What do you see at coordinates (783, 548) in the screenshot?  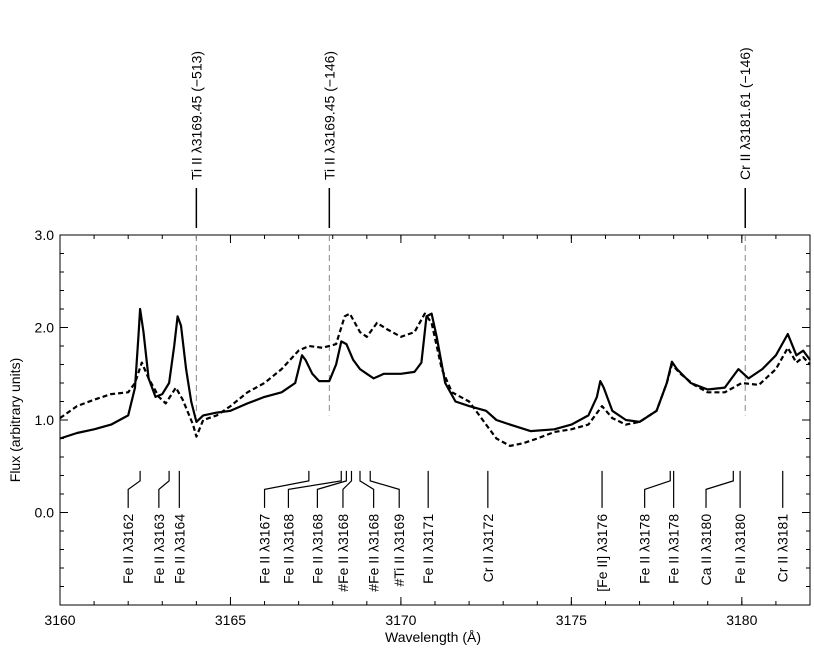 I see `line-id-label: Cr II λ3181` at bounding box center [783, 548].